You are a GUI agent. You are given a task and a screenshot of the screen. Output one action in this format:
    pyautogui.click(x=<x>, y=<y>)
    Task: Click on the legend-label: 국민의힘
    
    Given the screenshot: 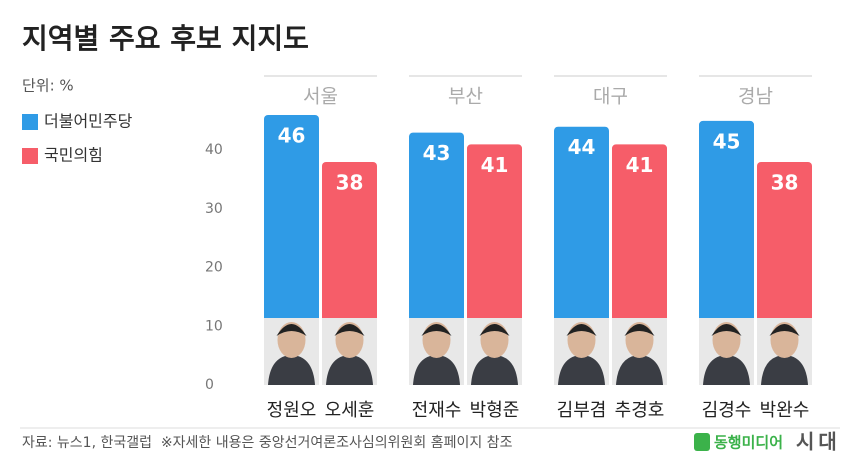 What is the action you would take?
    pyautogui.click(x=73, y=155)
    